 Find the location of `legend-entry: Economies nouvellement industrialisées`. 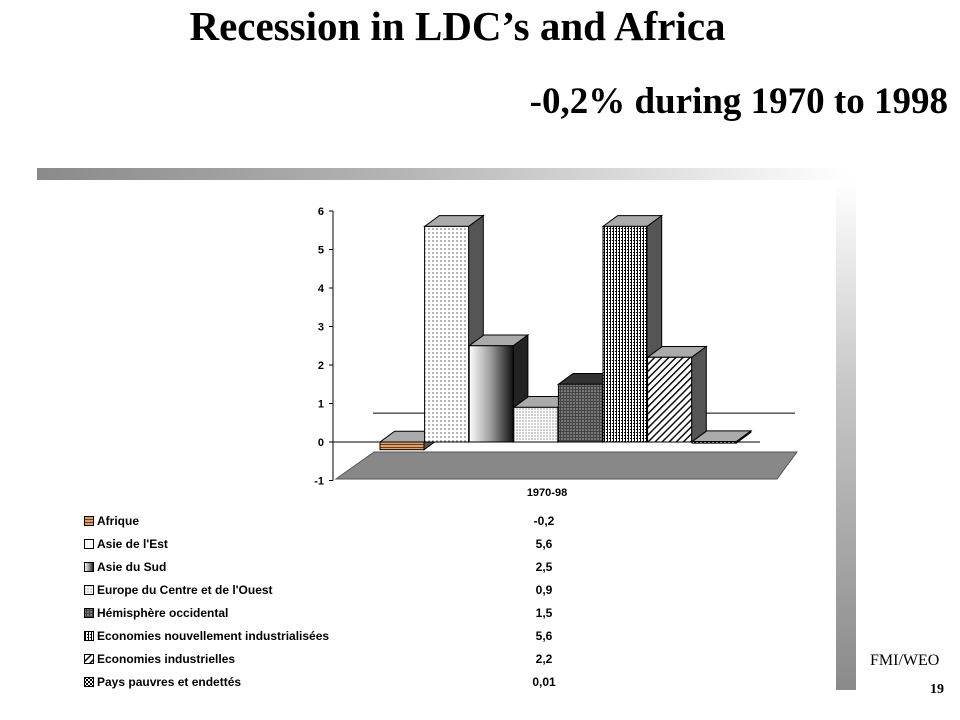

legend-entry: Economies nouvellement industrialisées is located at coordinates (299, 636).